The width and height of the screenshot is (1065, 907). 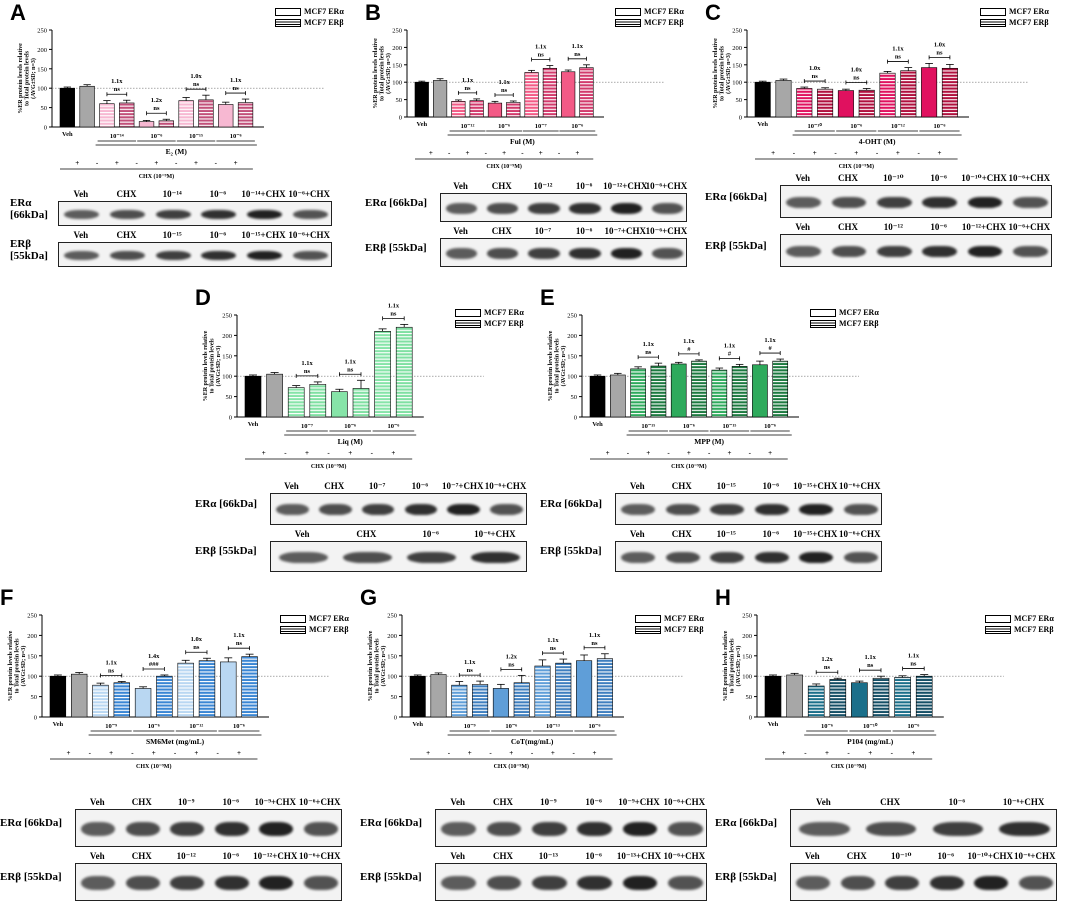 What do you see at coordinates (329, 629) in the screenshot?
I see `legend-label-beta: MCF7 ERβ` at bounding box center [329, 629].